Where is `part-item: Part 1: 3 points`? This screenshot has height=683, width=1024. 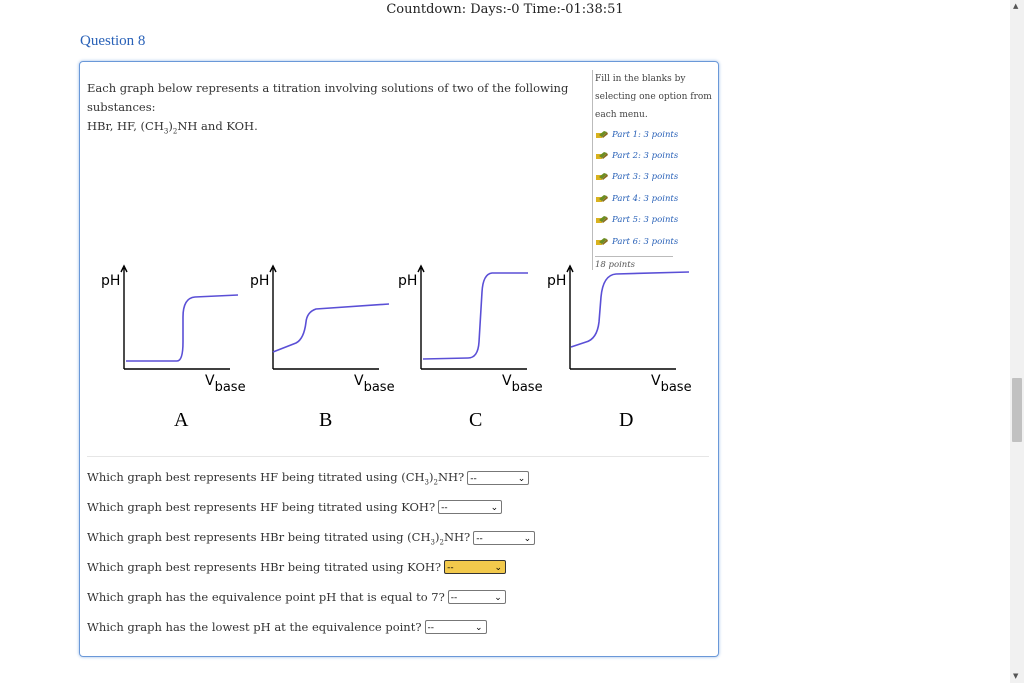
part-item: Part 1: 3 points is located at coordinates (655, 134).